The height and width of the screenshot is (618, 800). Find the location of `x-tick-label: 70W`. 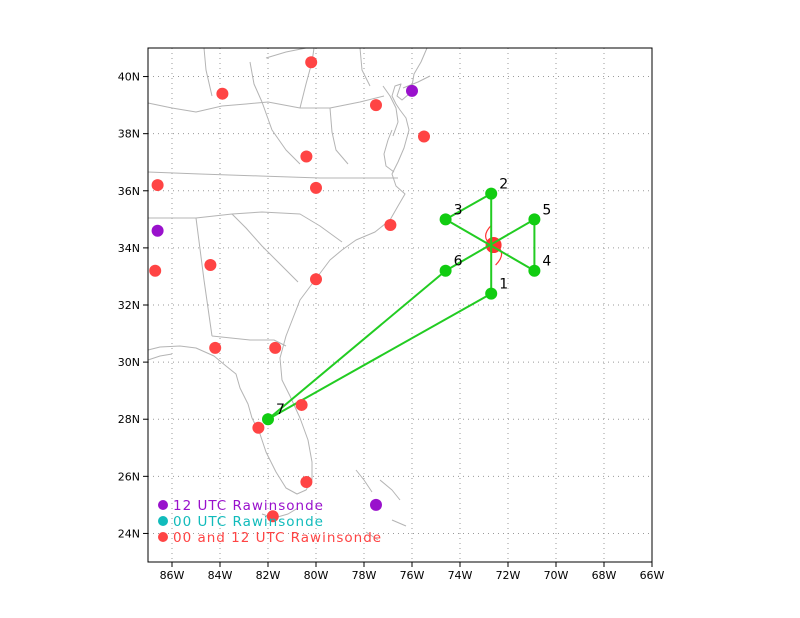

x-tick-label: 70W is located at coordinates (556, 575).